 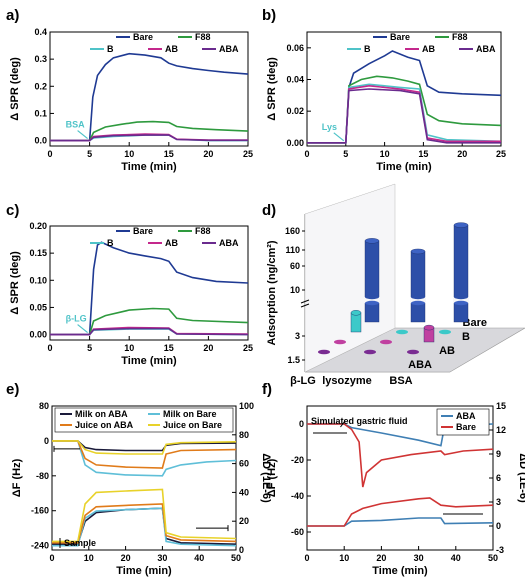 What do you see at coordinates (101, 414) in the screenshot?
I see `legend-label: Milk on ABA` at bounding box center [101, 414].